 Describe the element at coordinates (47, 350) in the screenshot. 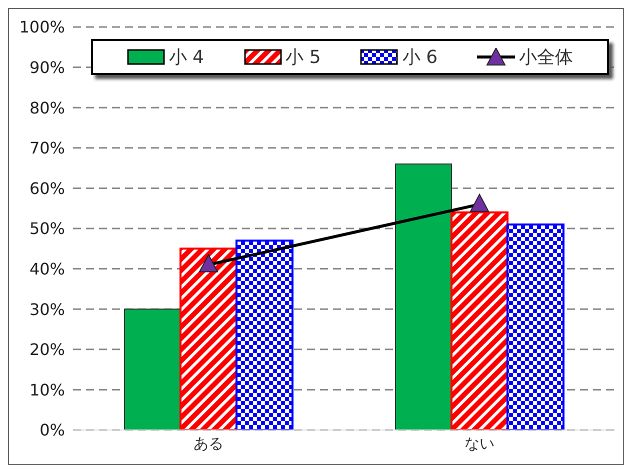

I see `y-tick-label: 20%` at that location.